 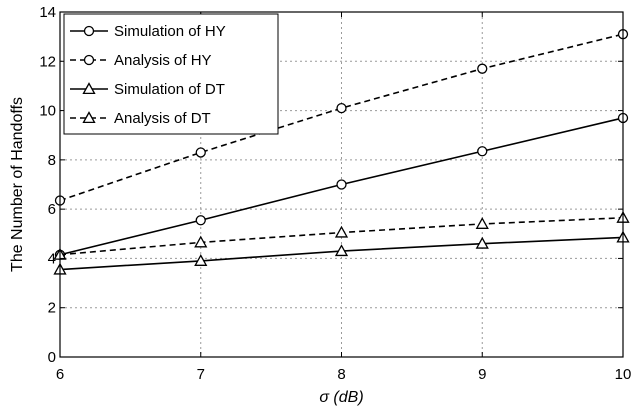 I want to click on x-tick-label: 8, so click(x=341, y=374).